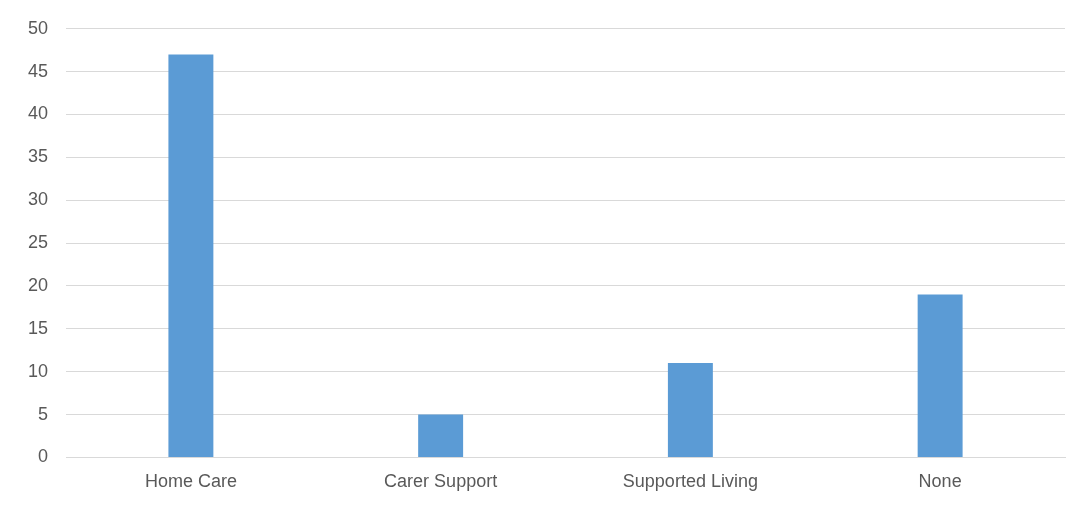 The height and width of the screenshot is (507, 1070). Describe the element at coordinates (38, 370) in the screenshot. I see `y-tick-label: 10` at that location.